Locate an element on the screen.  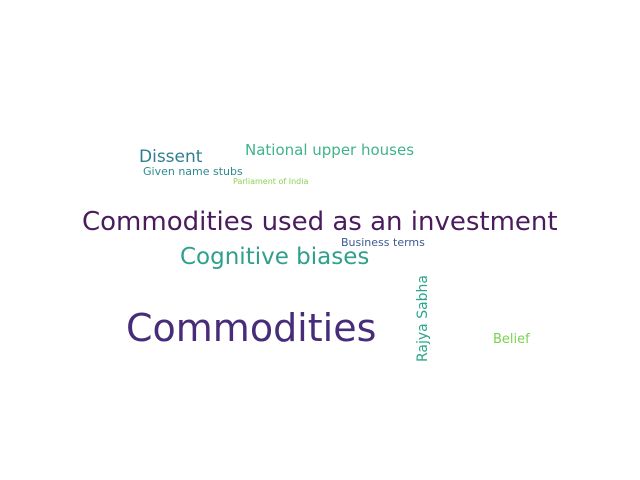
word-dissent: Dissent is located at coordinates (171, 157).